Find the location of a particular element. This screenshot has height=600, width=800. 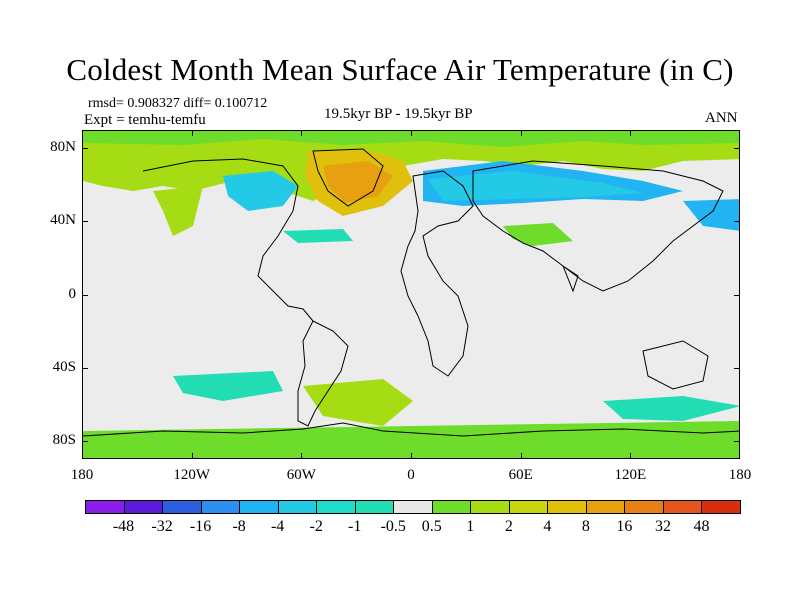

season-label: ANN is located at coordinates (721, 118).